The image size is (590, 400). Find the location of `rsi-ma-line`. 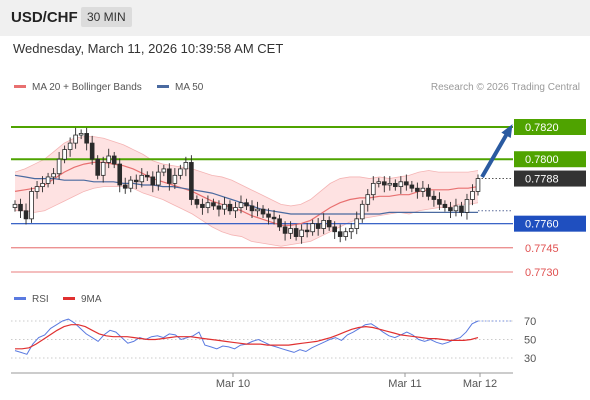

rsi-ma-line is located at coordinates (247, 337).